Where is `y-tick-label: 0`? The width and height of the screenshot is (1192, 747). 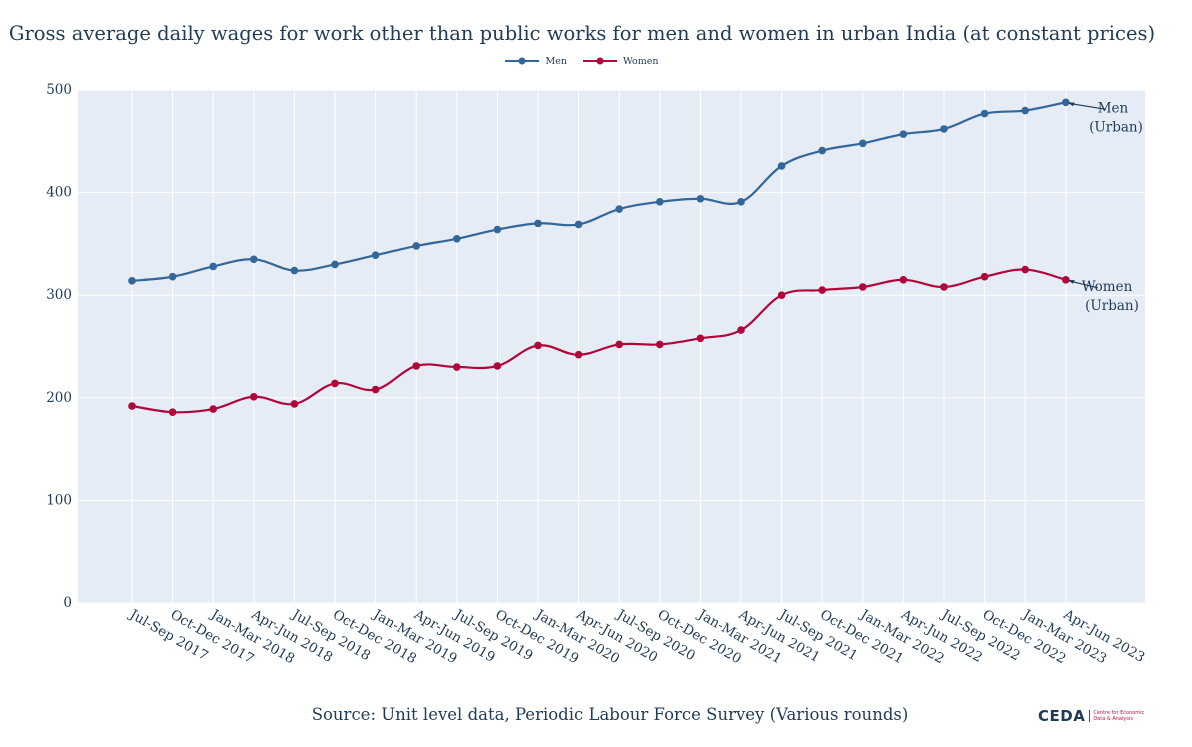 y-tick-label: 0 is located at coordinates (67, 603).